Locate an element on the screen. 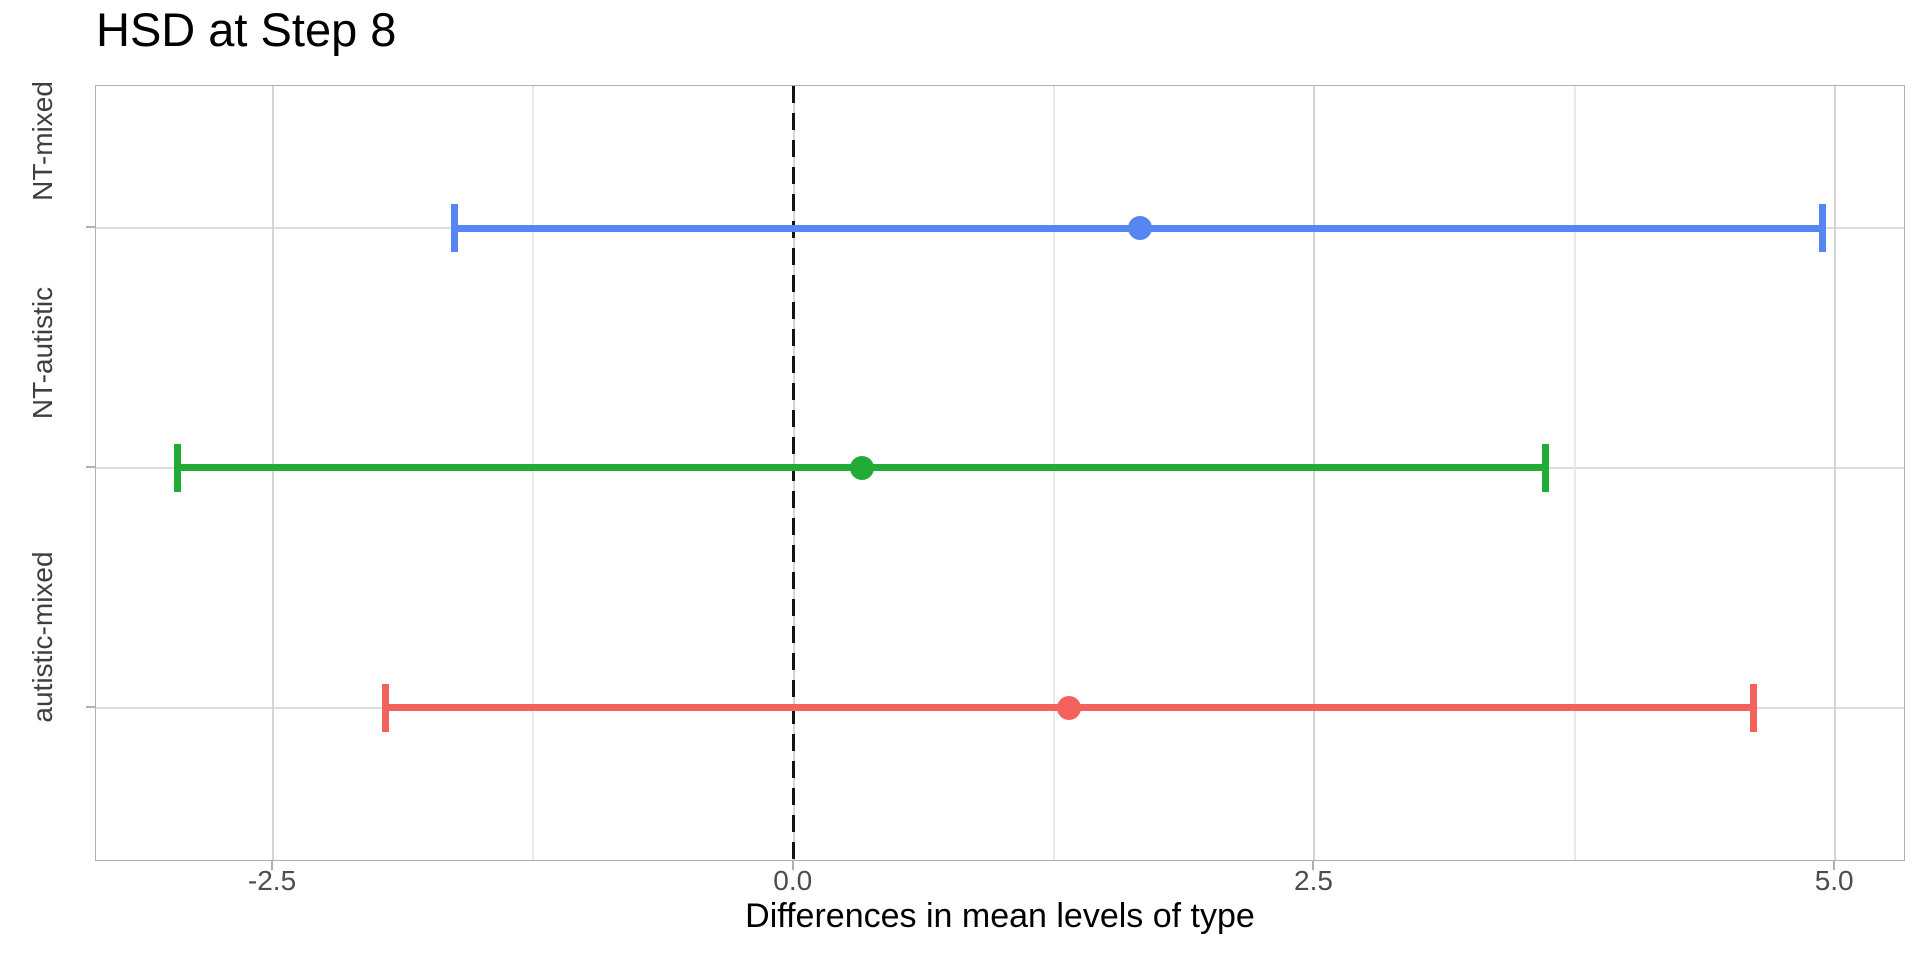 The height and width of the screenshot is (960, 1920). y-axis-category-label-autistic-mixed: autistic-mixed is located at coordinates (42, 637).